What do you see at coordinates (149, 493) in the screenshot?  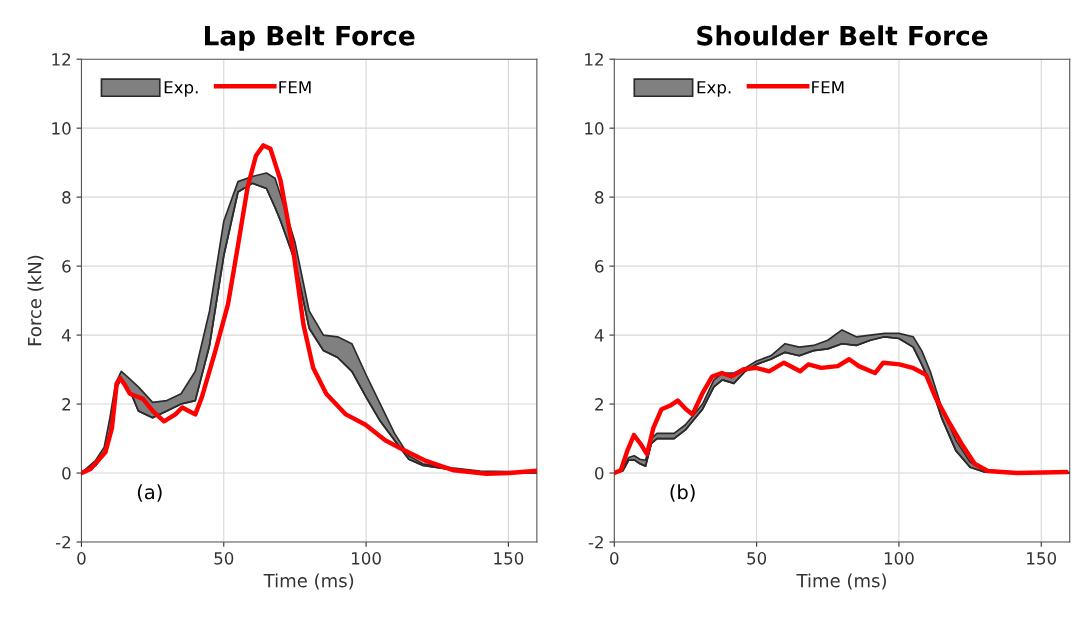 I see `annotation: (a)` at bounding box center [149, 493].